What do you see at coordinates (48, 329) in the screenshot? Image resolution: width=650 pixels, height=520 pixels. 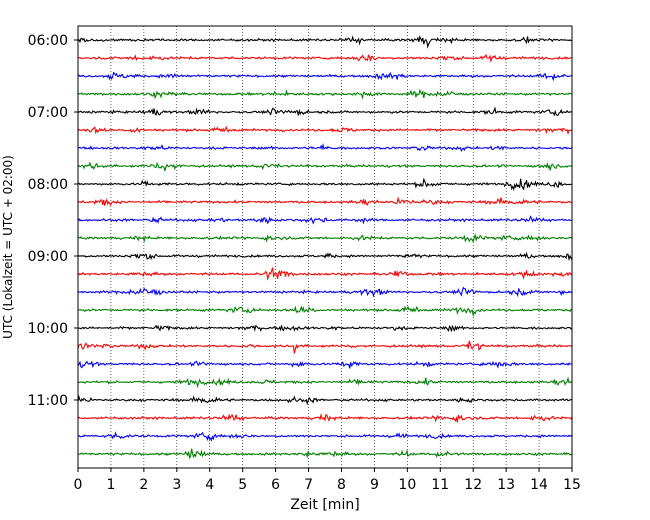 I see `y-tick-label: 10:00` at bounding box center [48, 329].